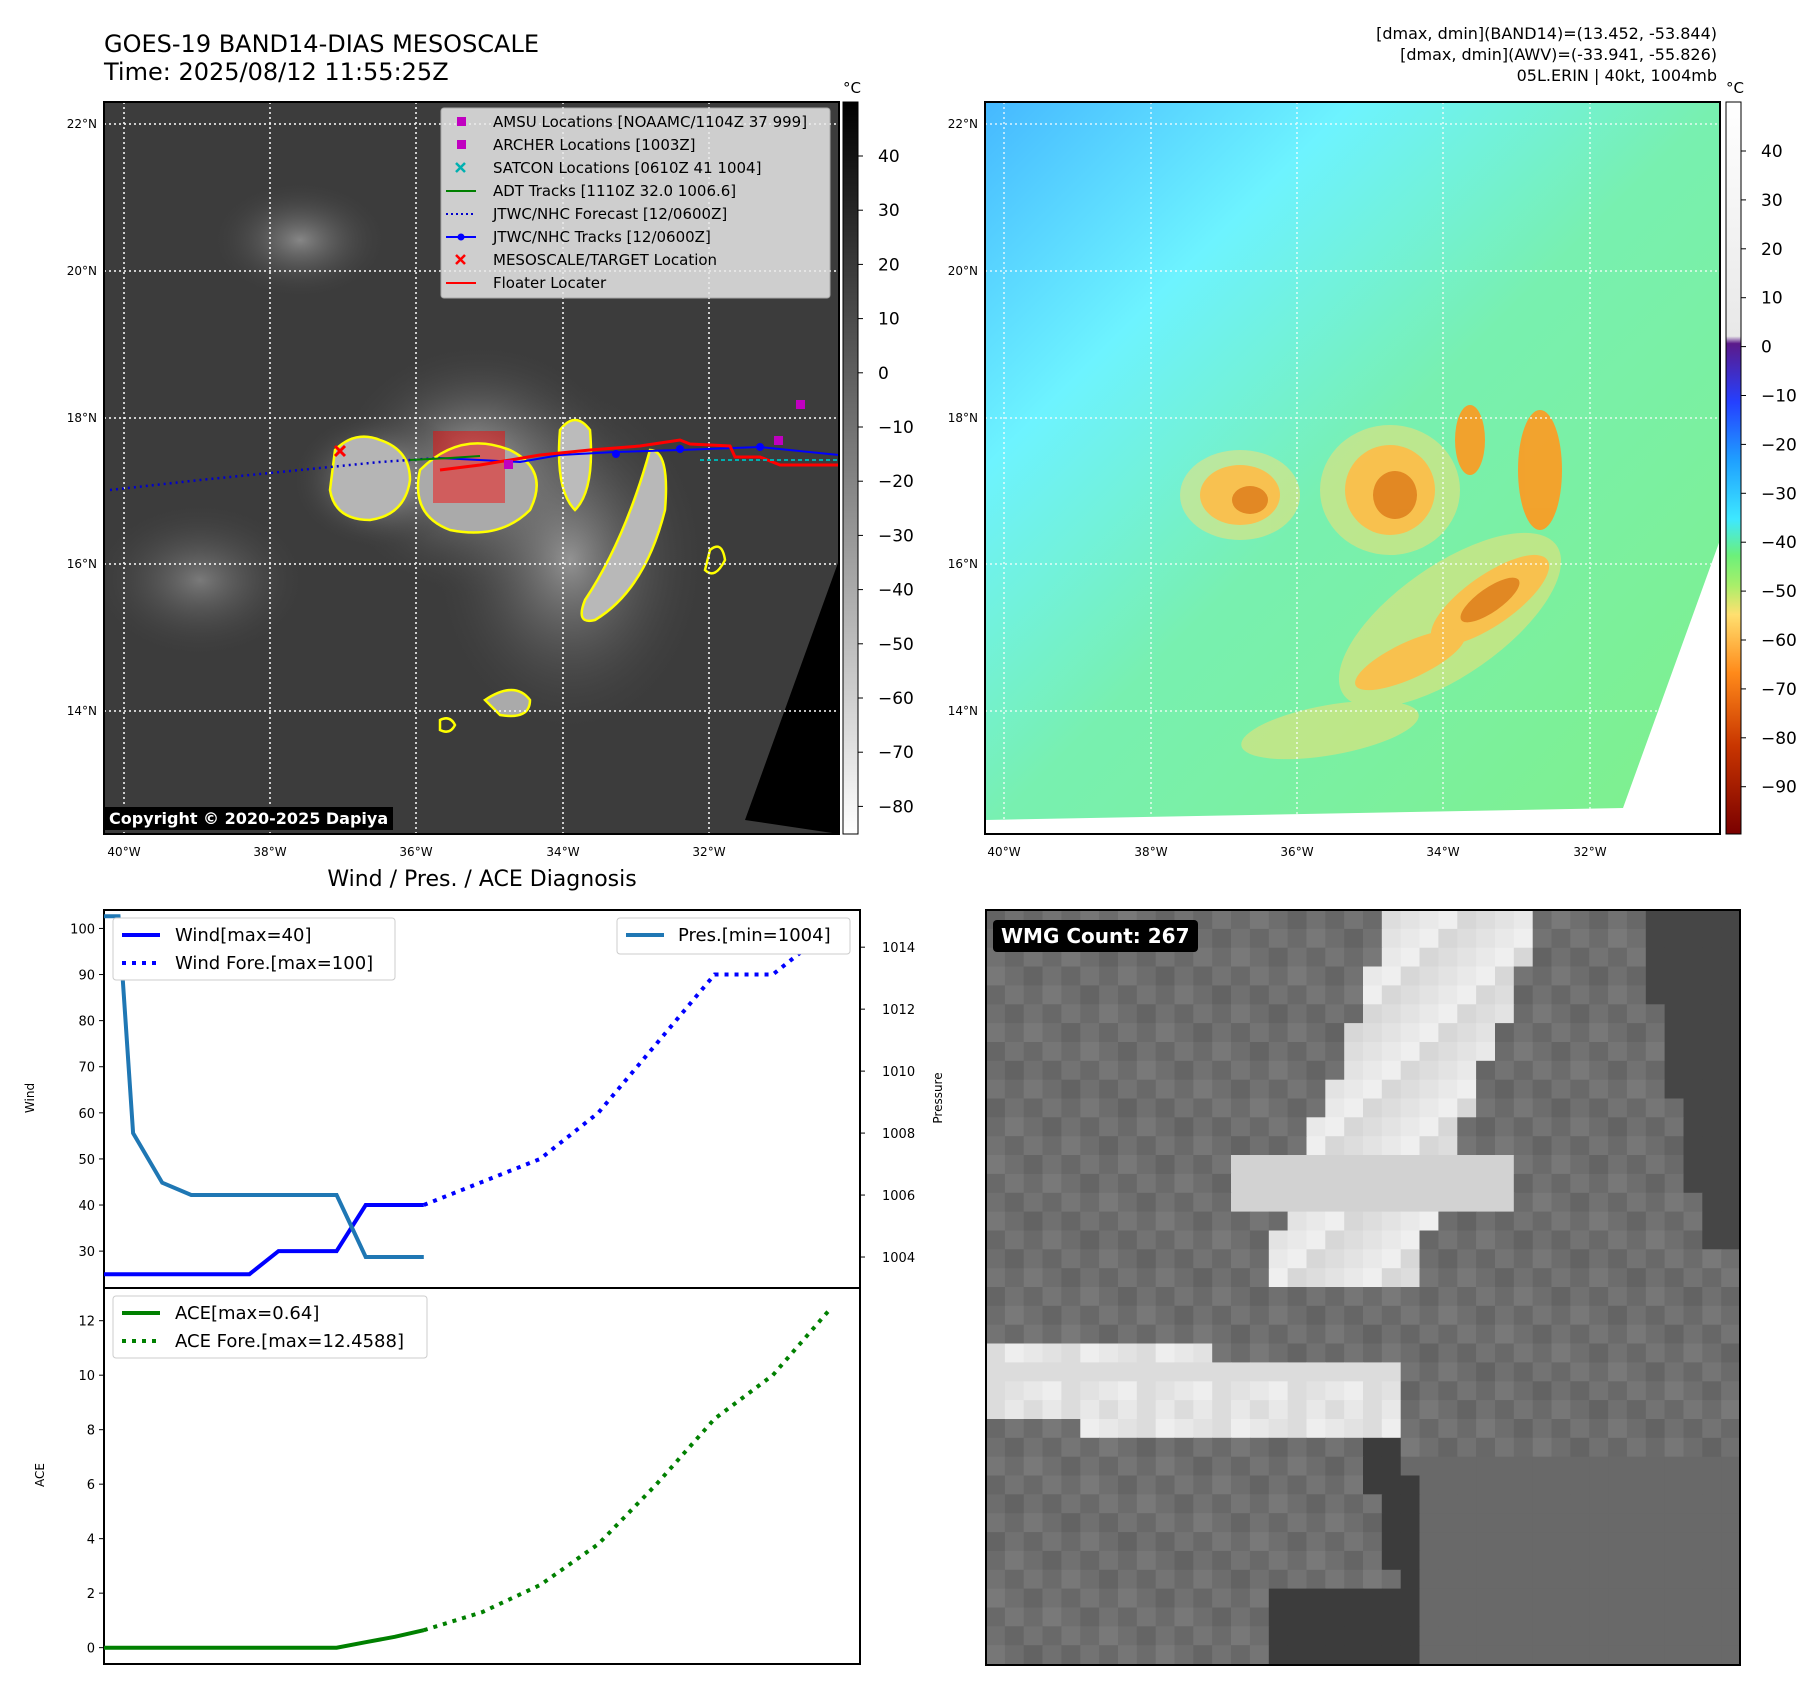 This screenshot has height=1690, width=1797. Describe the element at coordinates (461, 121) in the screenshot. I see `legend-marker` at that location.